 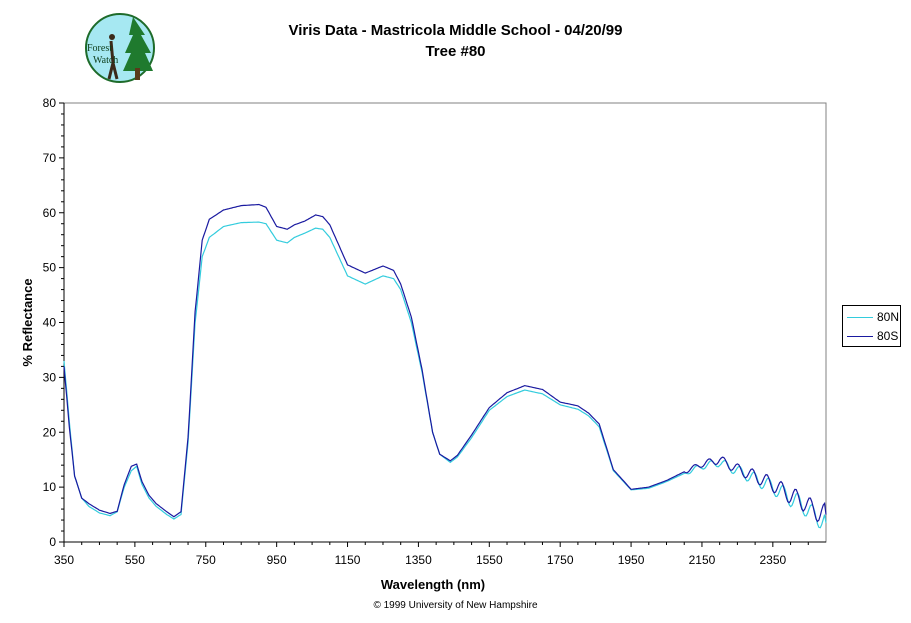 What do you see at coordinates (99, 48) in the screenshot?
I see `logo-text-forest: Forest` at bounding box center [99, 48].